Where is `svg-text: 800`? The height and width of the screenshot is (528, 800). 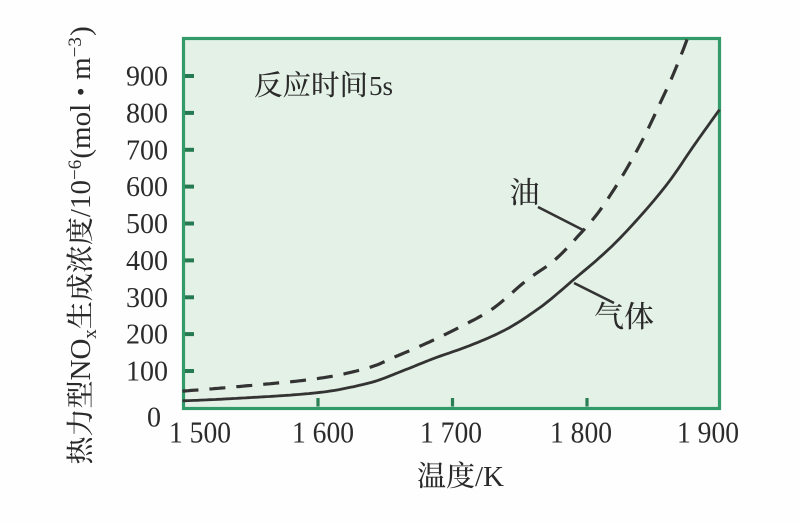 svg-text: 800 is located at coordinates (147, 113).